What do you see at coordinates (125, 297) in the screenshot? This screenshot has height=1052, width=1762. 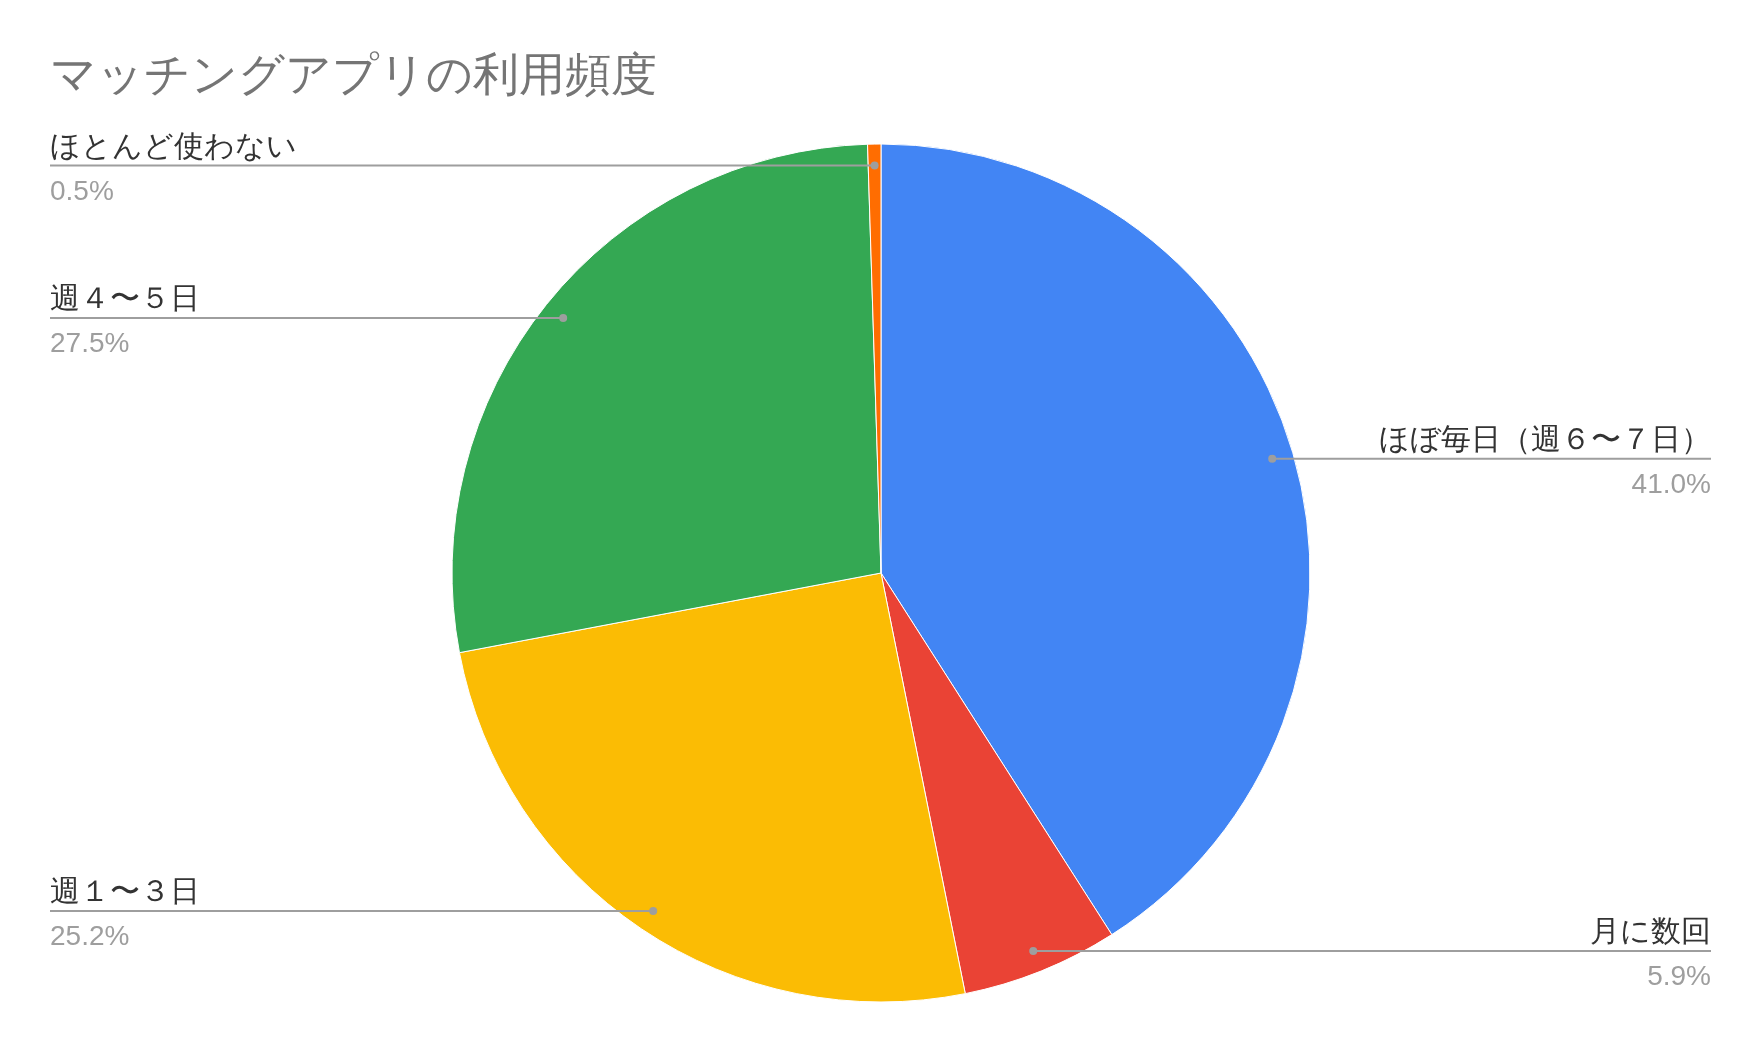 I see `slice-label: 週４〜５日` at bounding box center [125, 297].